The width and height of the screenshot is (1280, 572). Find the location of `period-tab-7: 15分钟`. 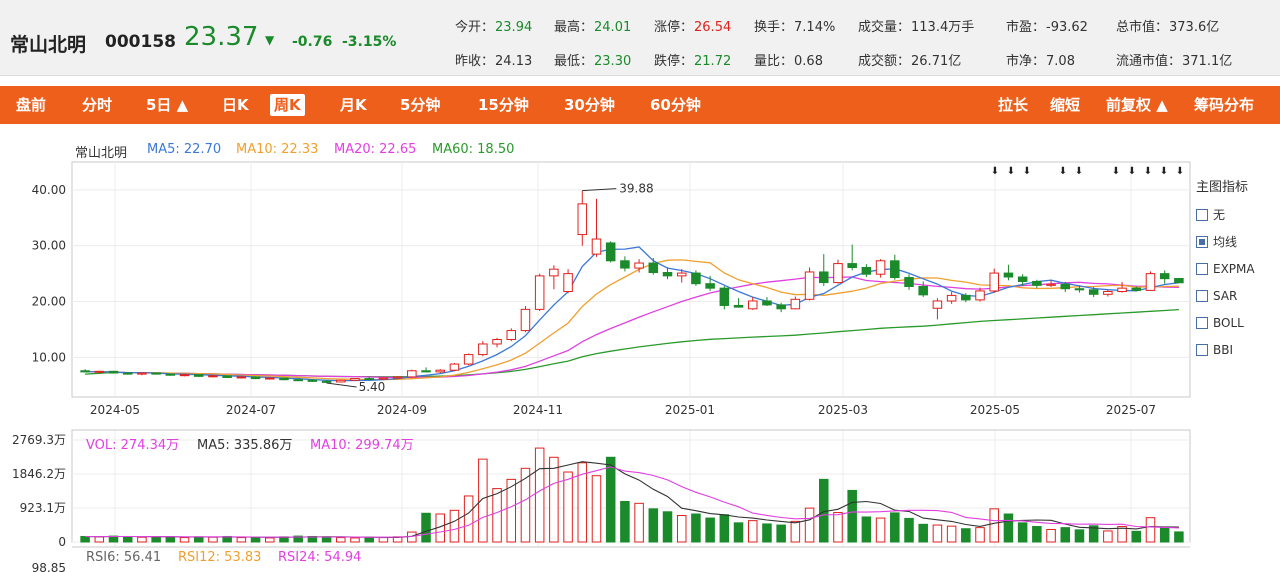

period-tab-7: 15分钟 is located at coordinates (503, 105).